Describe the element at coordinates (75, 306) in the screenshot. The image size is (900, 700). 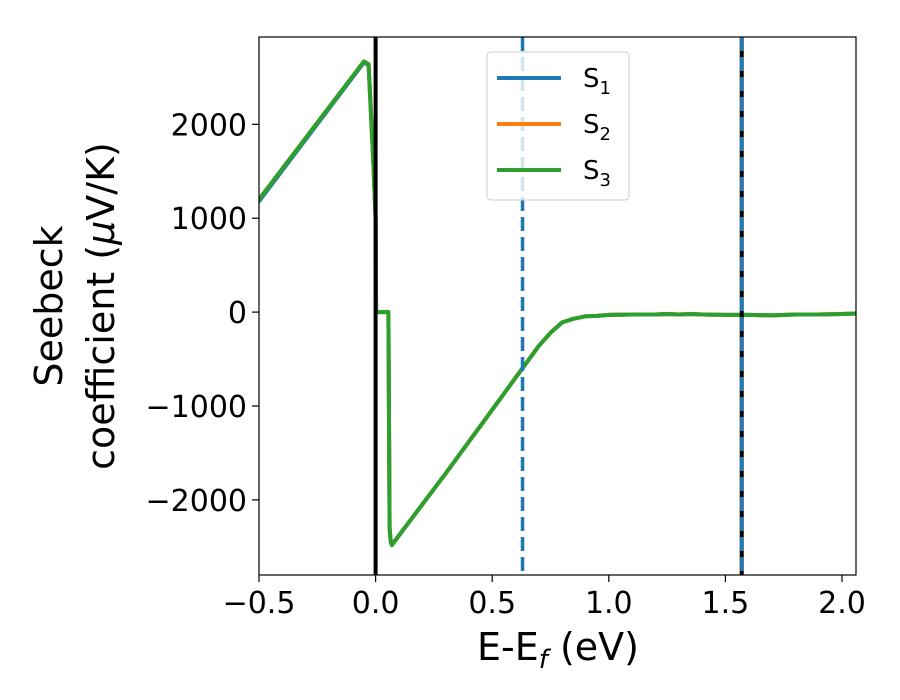
I see `y-axis-title: Seebeck coefficient (μV/K)` at that location.